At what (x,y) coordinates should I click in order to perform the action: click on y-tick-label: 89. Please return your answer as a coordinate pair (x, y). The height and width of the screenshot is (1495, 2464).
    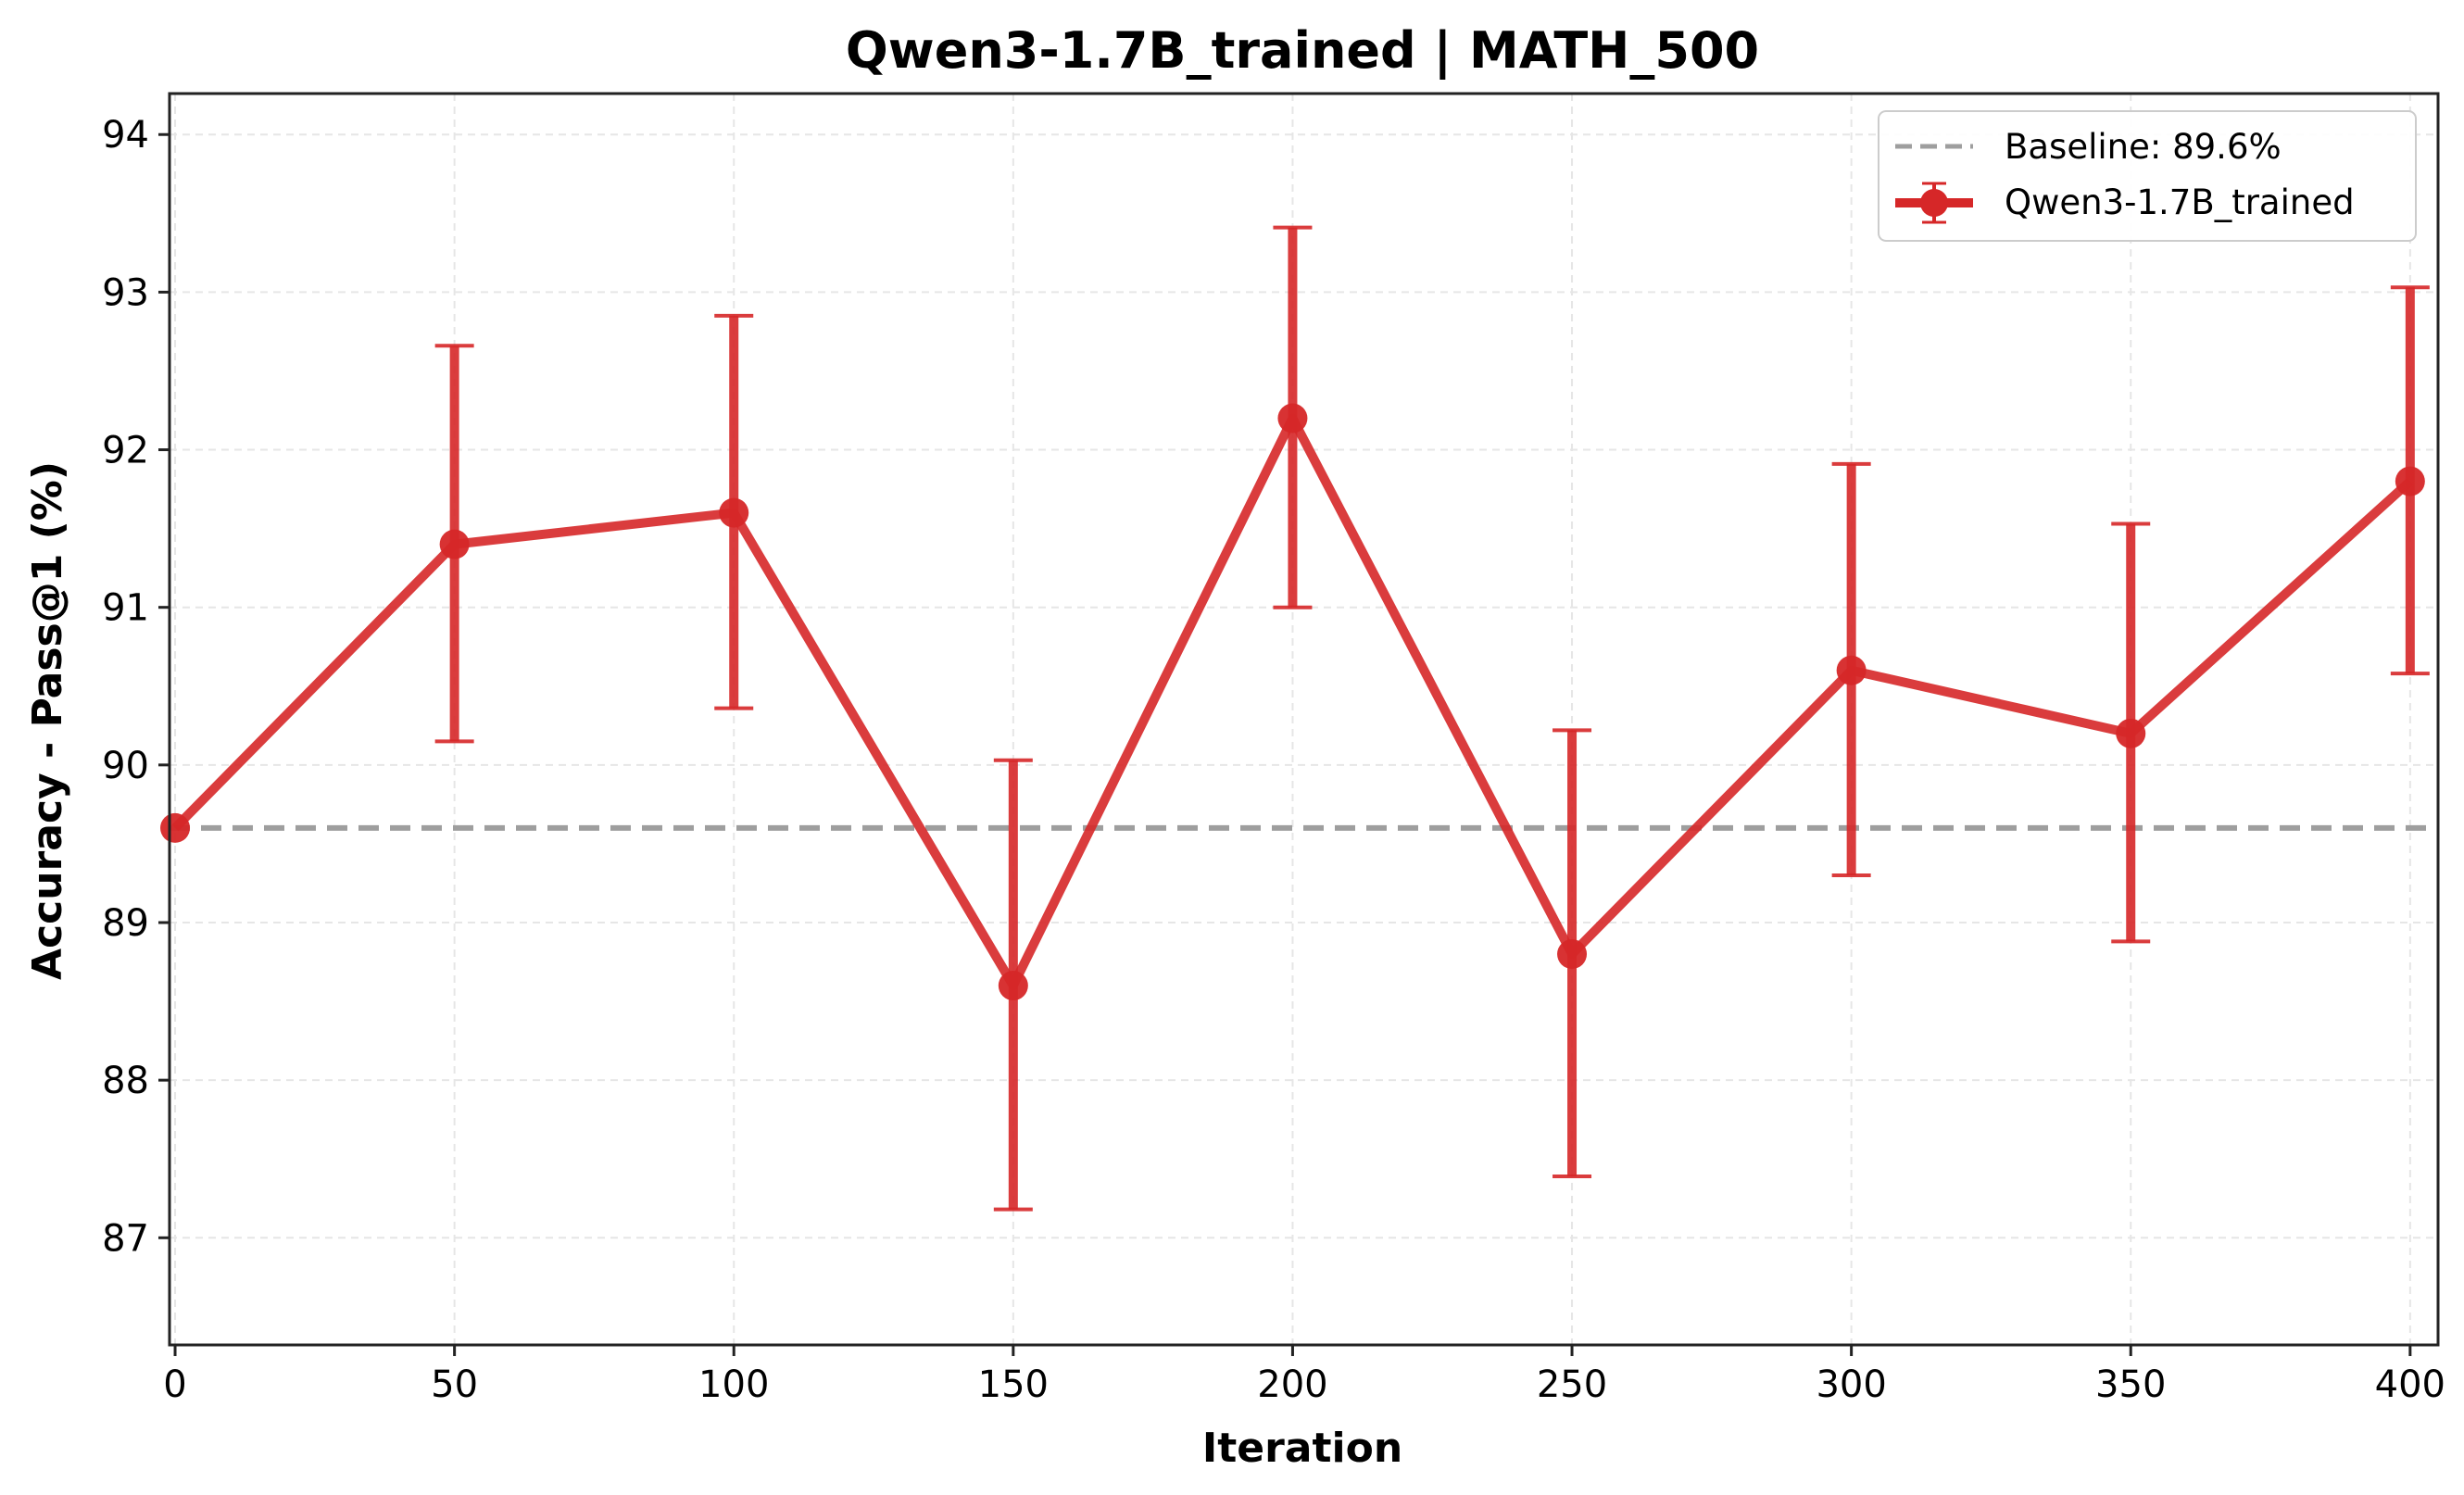
    Looking at the image, I should click on (126, 923).